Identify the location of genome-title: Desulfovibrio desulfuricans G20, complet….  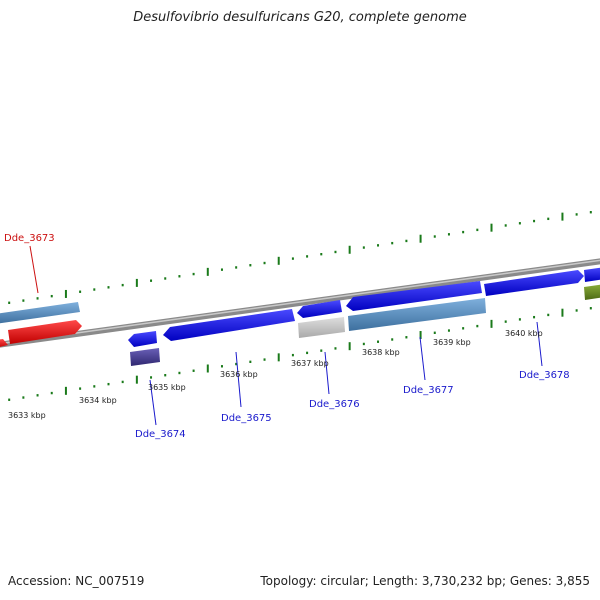
(300, 17).